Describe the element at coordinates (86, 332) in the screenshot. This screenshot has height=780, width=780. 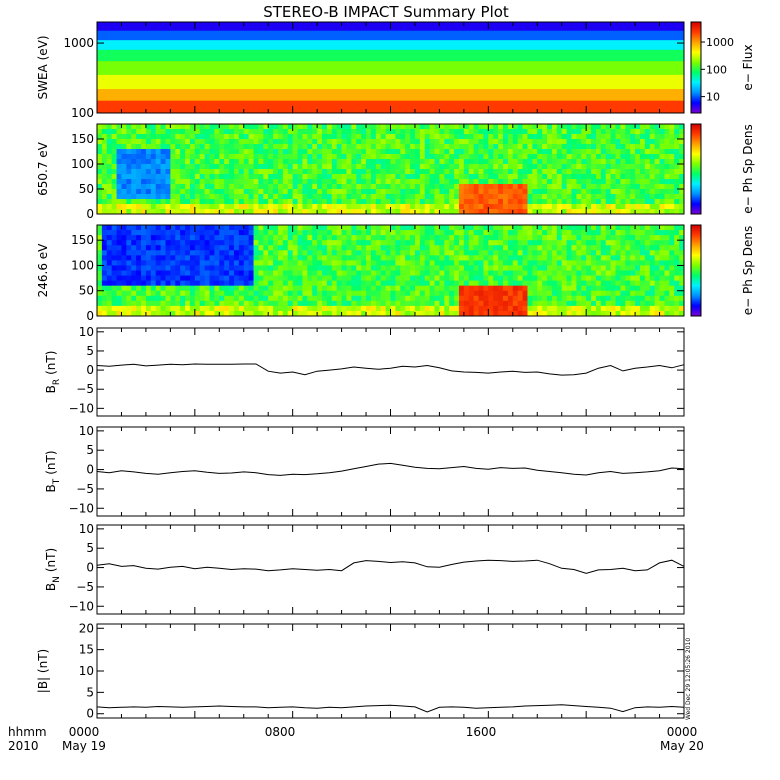
I see `y-tick-label: 10` at that location.